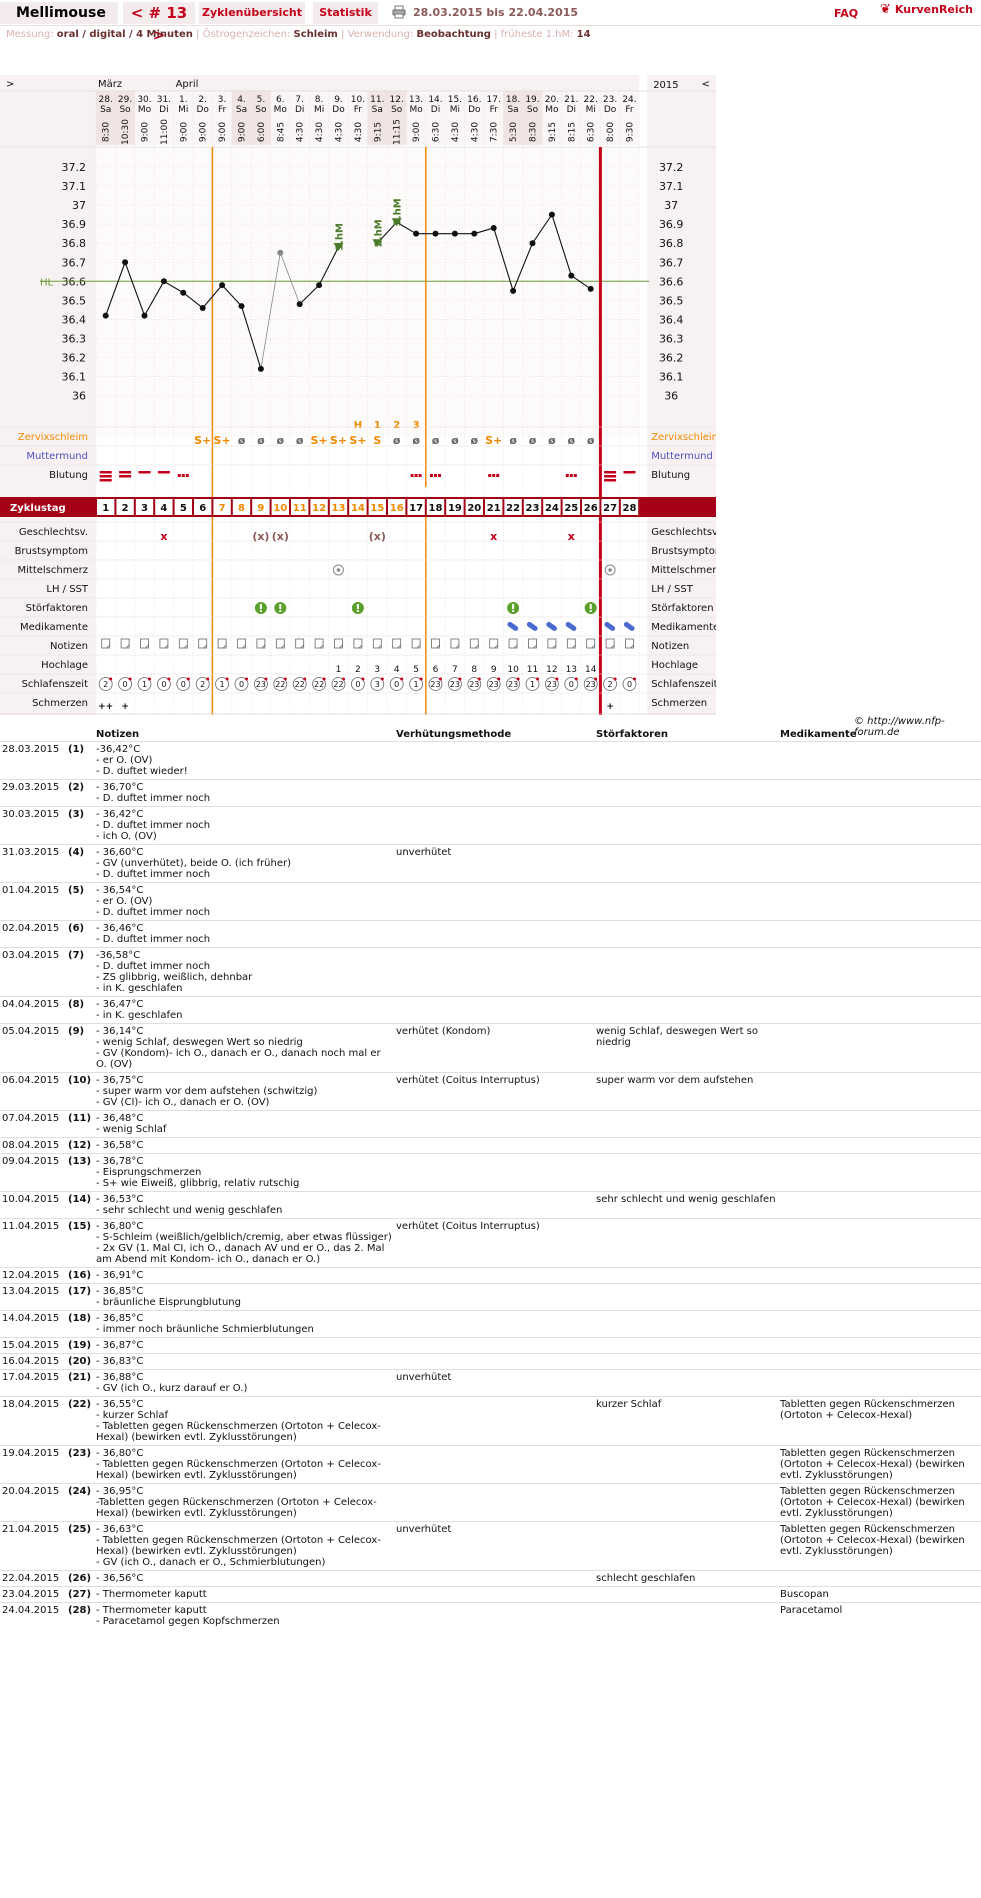 This screenshot has width=981, height=1898. I want to click on y-tick-right: 36, so click(671, 396).